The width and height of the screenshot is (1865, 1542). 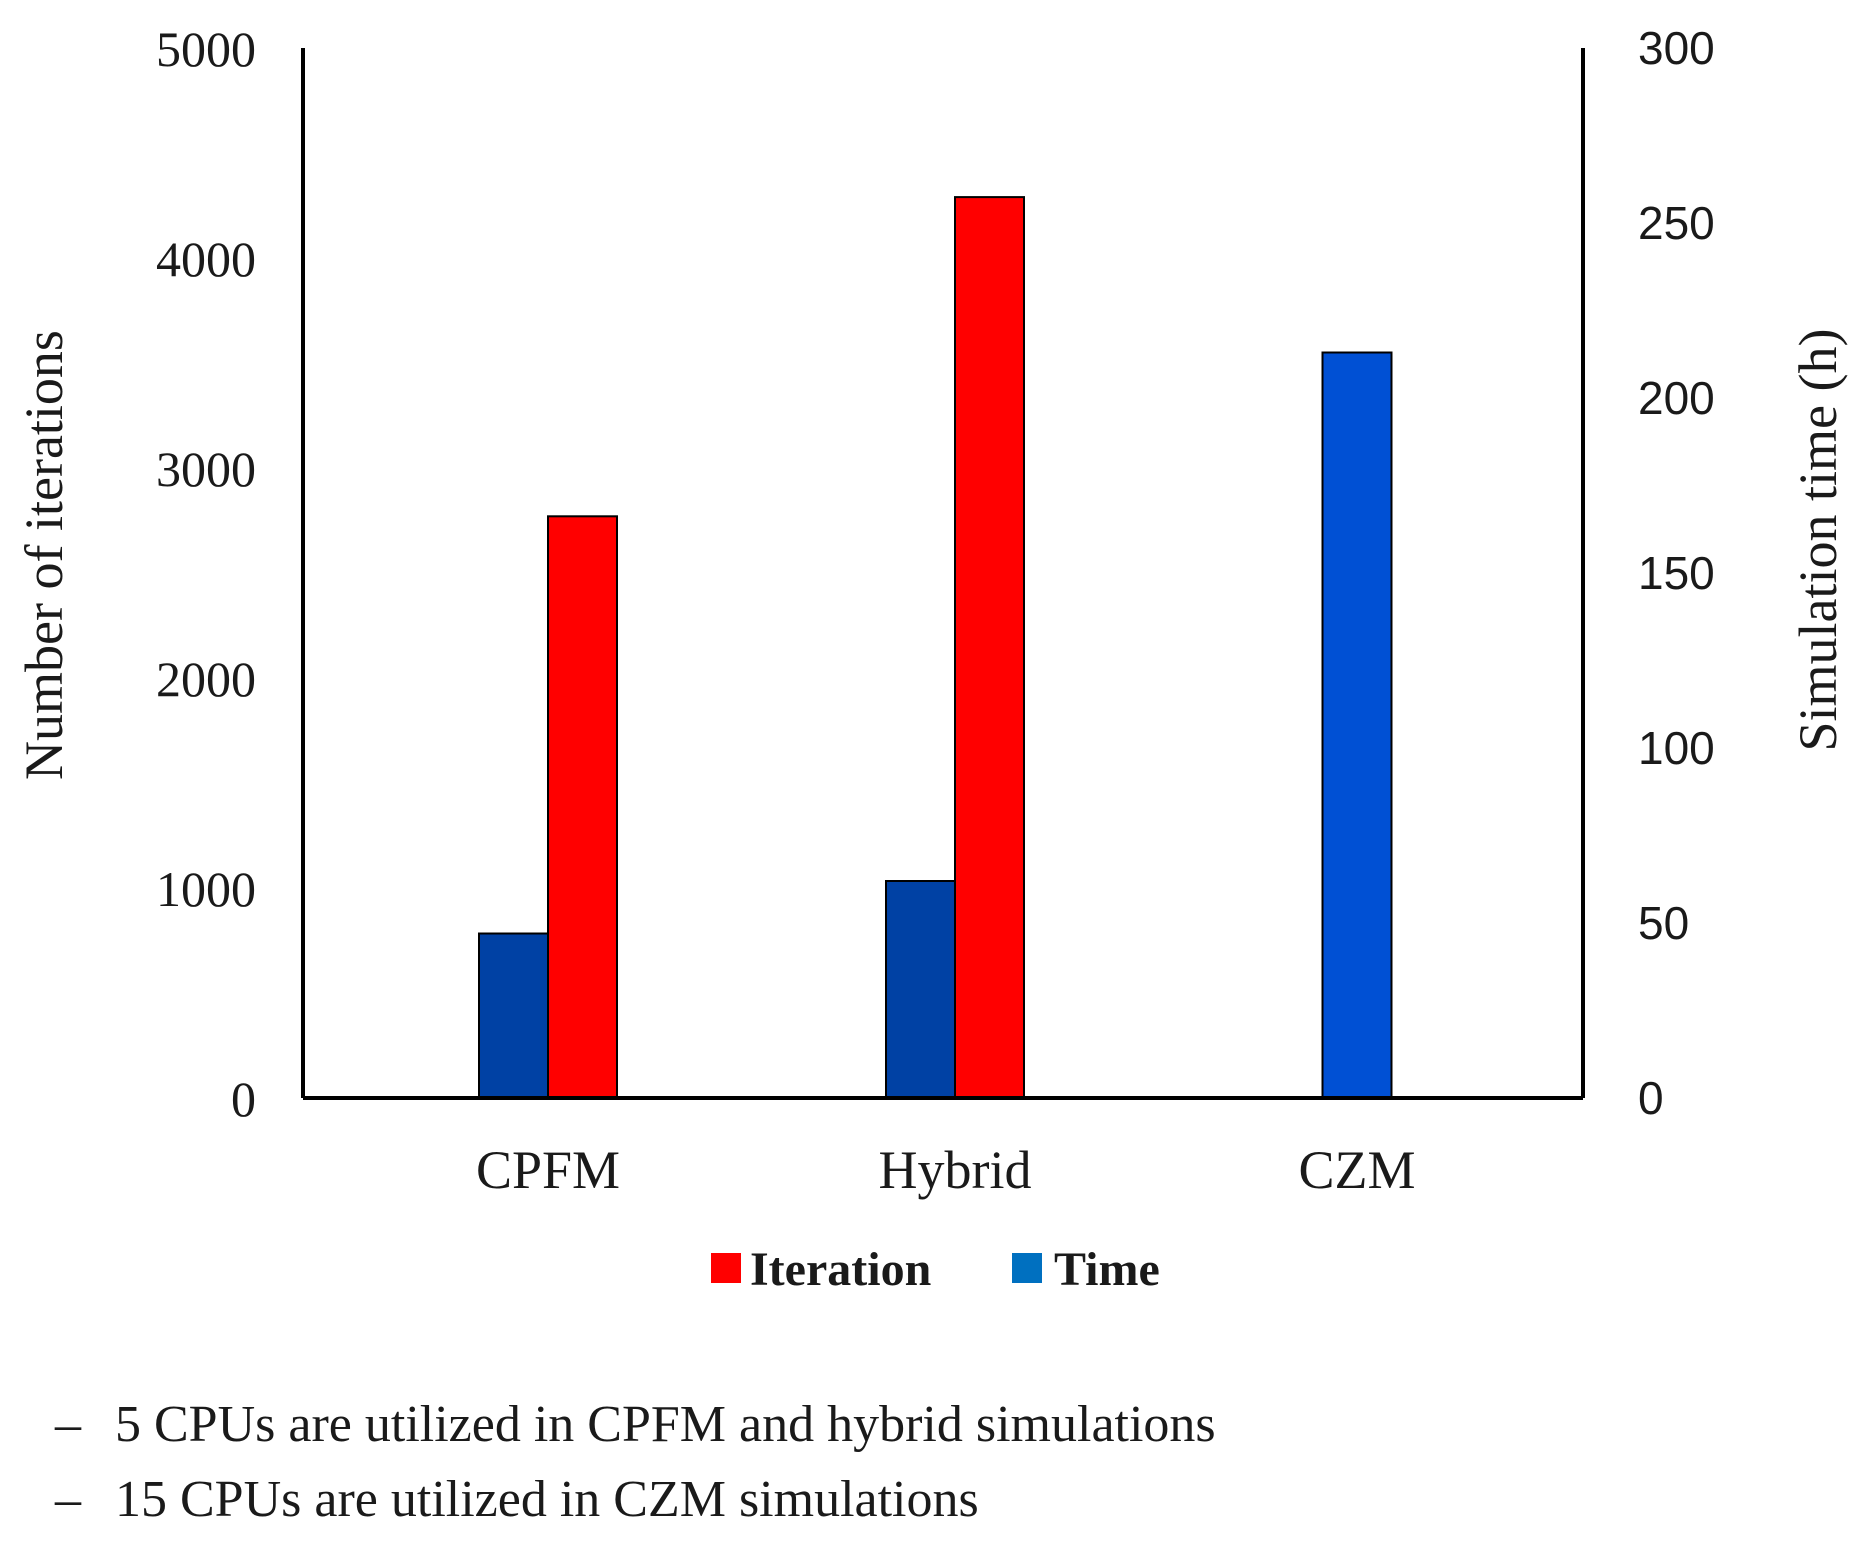 What do you see at coordinates (955, 1170) in the screenshot?
I see `x-category-label: Hybrid` at bounding box center [955, 1170].